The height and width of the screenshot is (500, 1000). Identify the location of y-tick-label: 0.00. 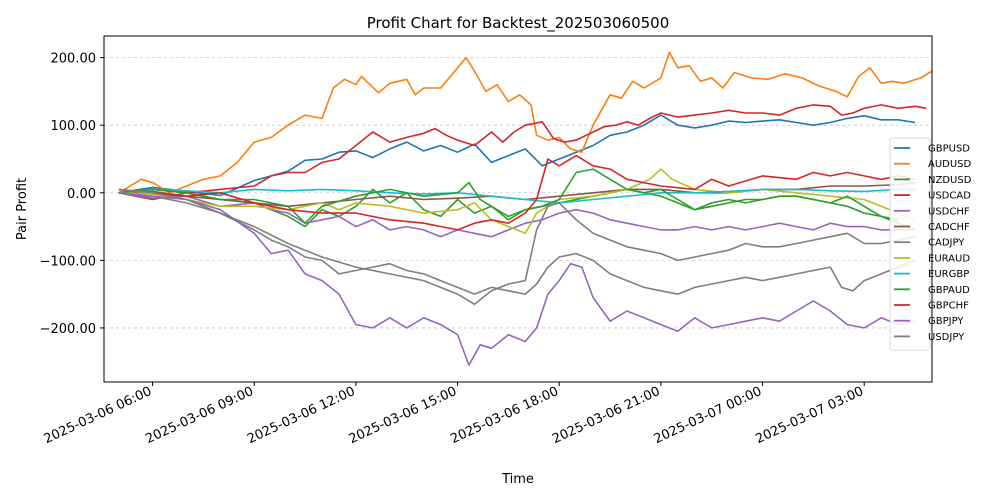
(81, 194).